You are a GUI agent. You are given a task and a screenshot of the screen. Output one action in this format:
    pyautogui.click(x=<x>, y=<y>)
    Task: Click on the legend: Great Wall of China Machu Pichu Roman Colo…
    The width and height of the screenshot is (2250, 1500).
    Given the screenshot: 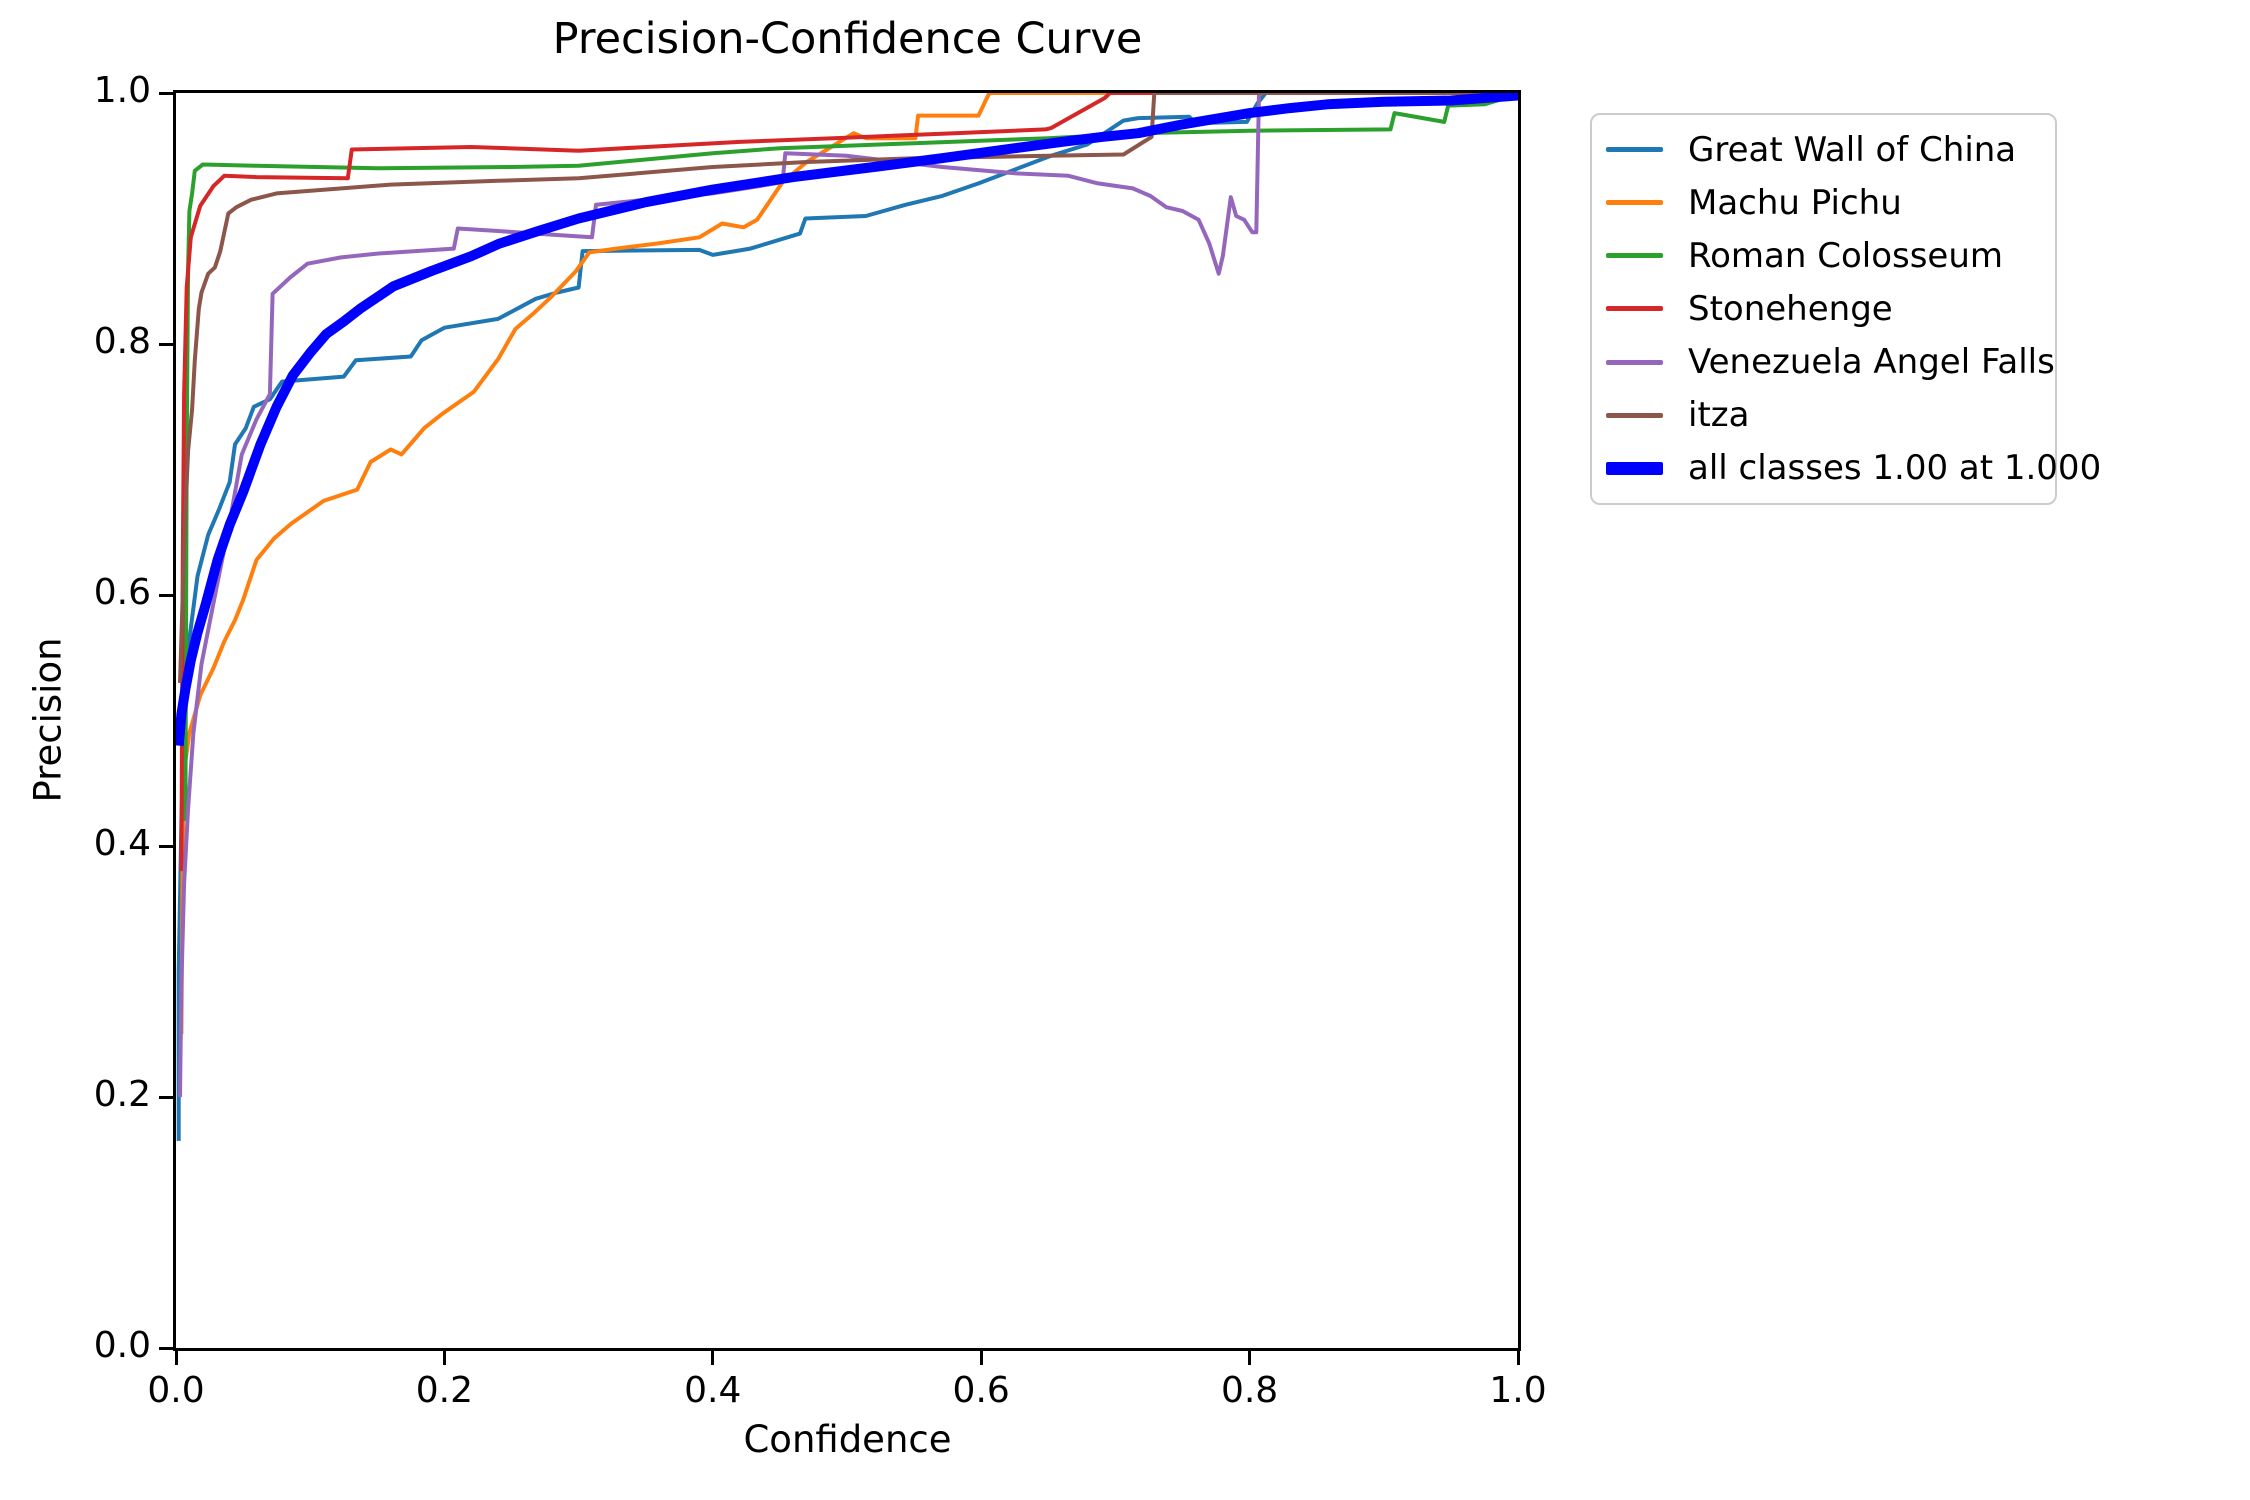 What is the action you would take?
    pyautogui.click(x=1845, y=309)
    